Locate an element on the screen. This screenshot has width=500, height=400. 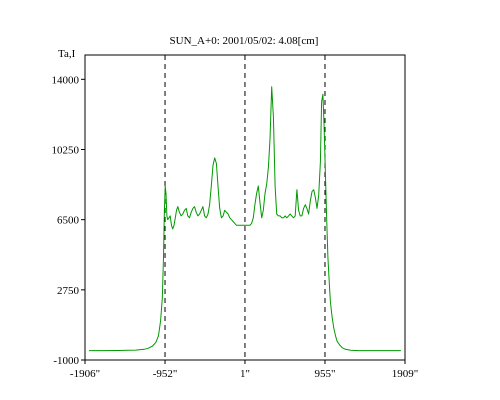
y-tick-label-4: -1000 is located at coordinates (66, 361).